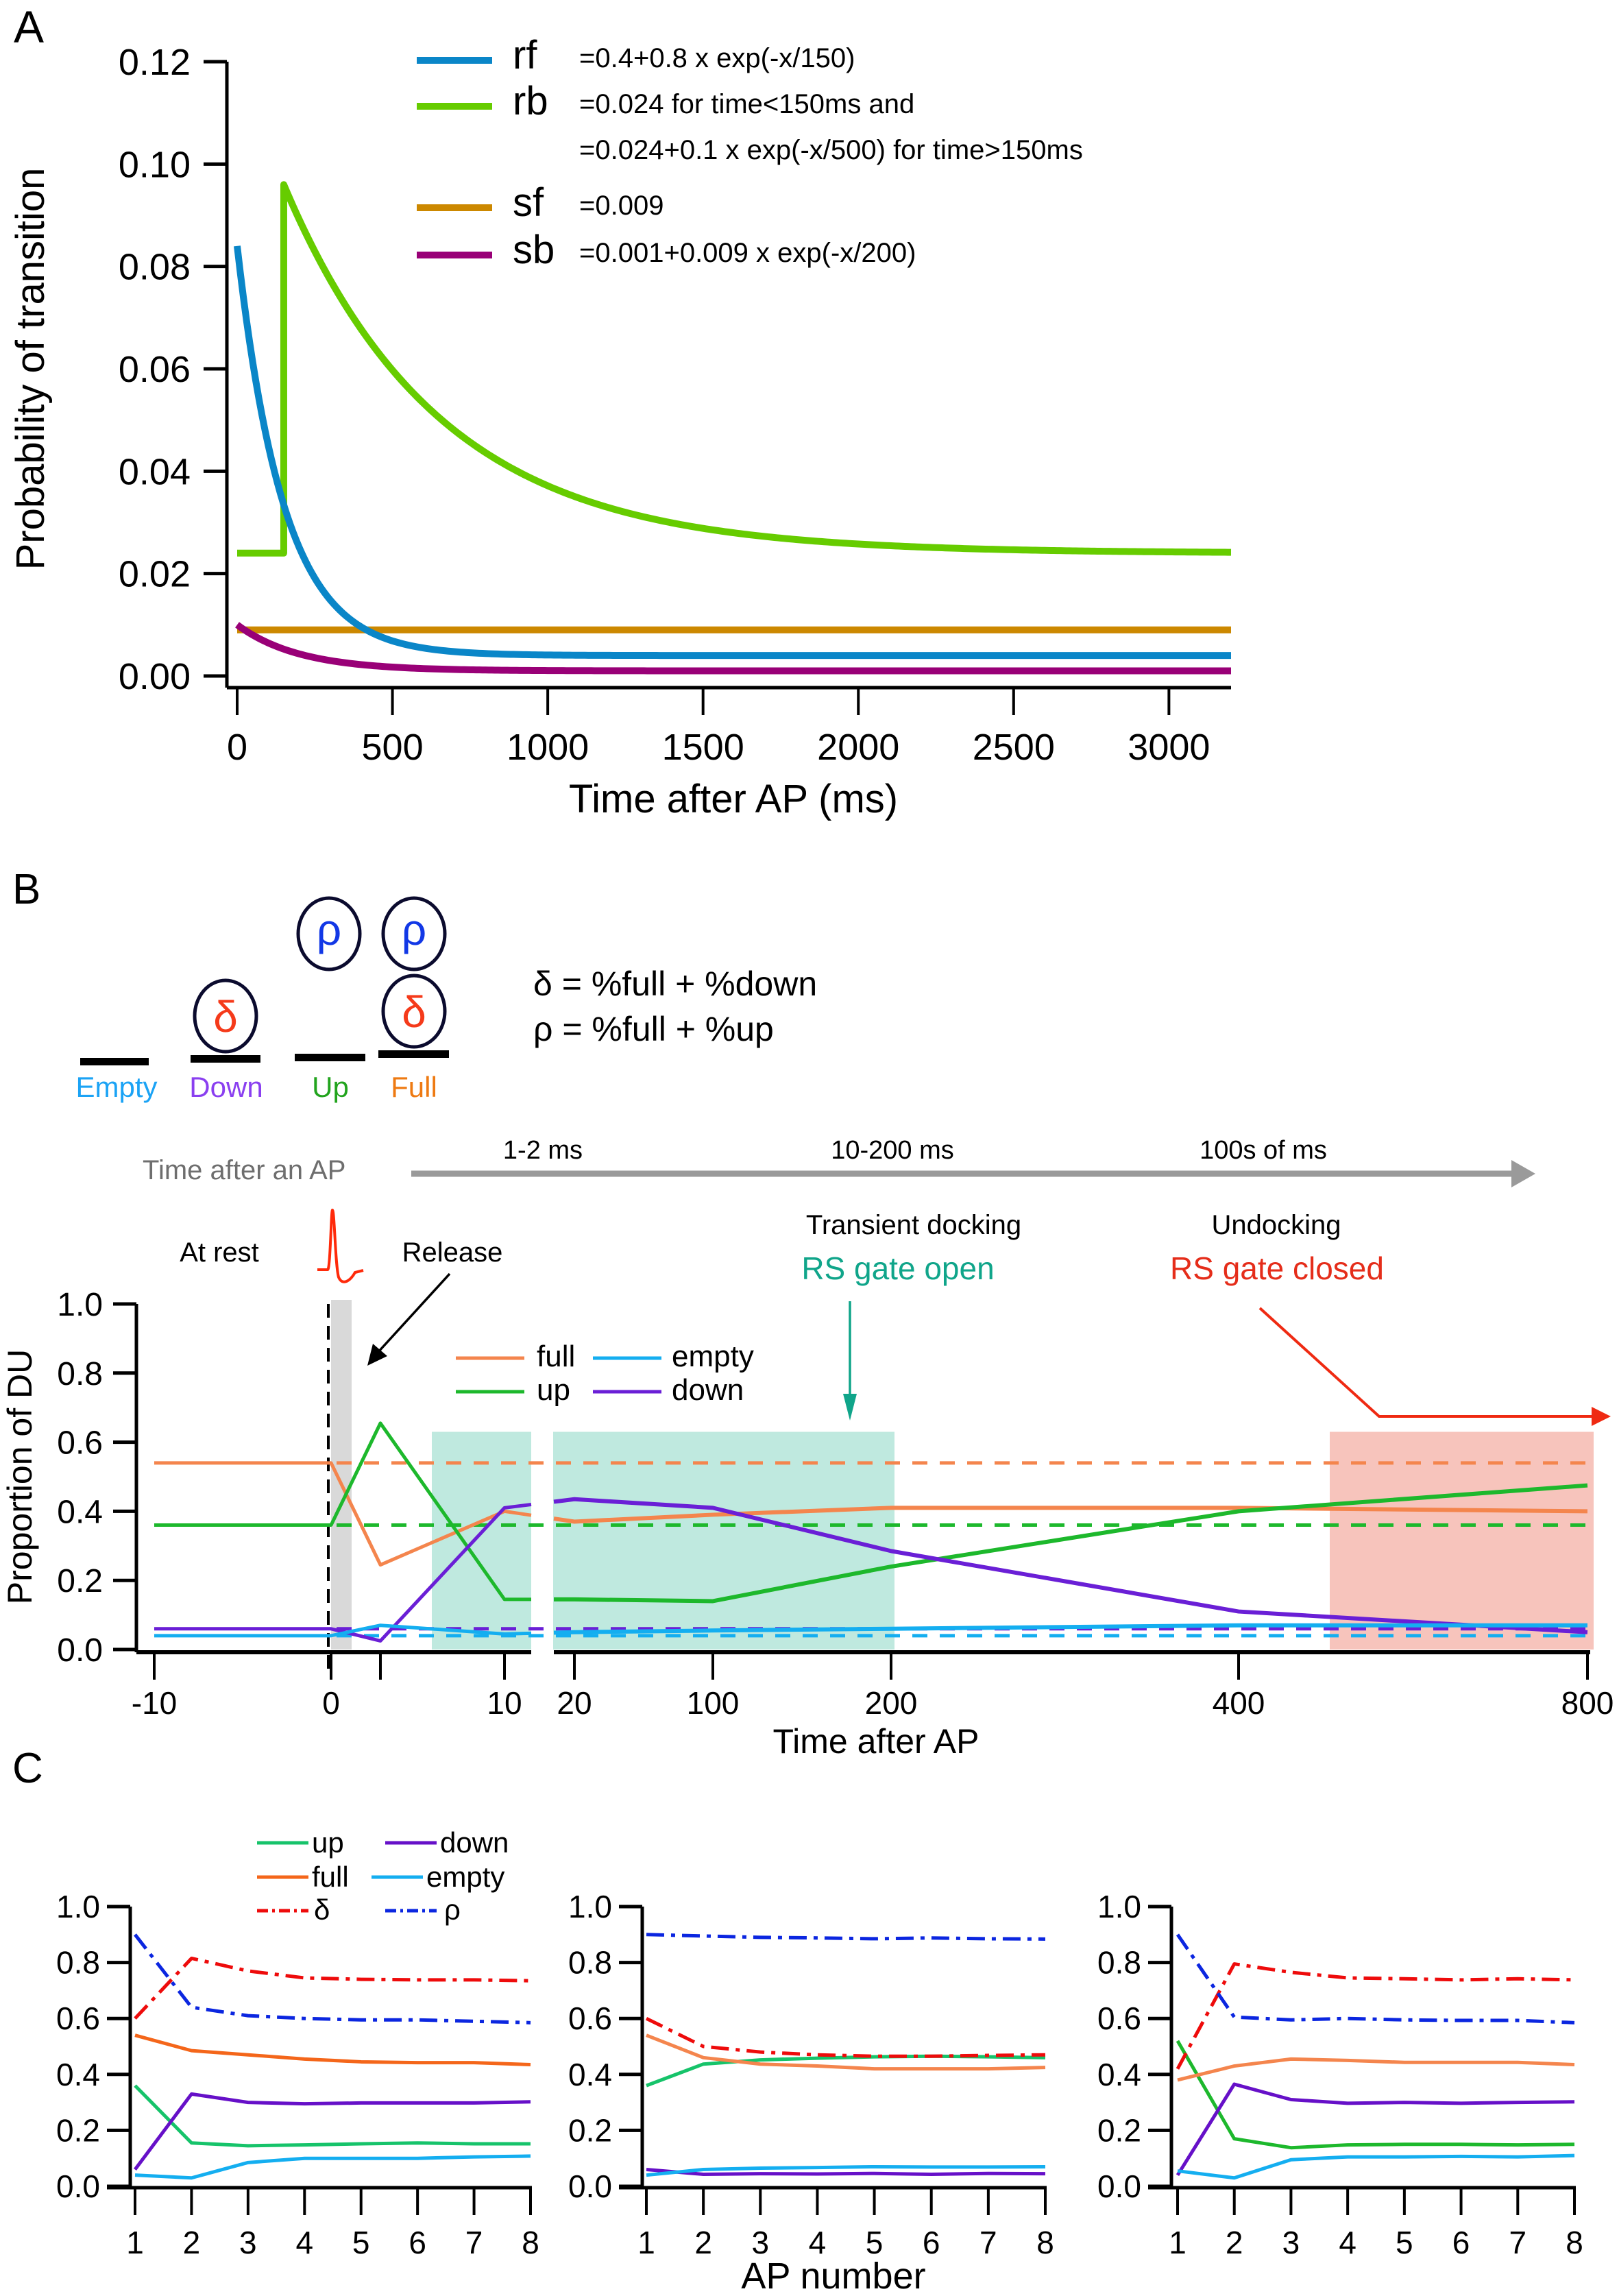  I want to click on panel-a-xlabel: Time after AP (ms), so click(733, 799).